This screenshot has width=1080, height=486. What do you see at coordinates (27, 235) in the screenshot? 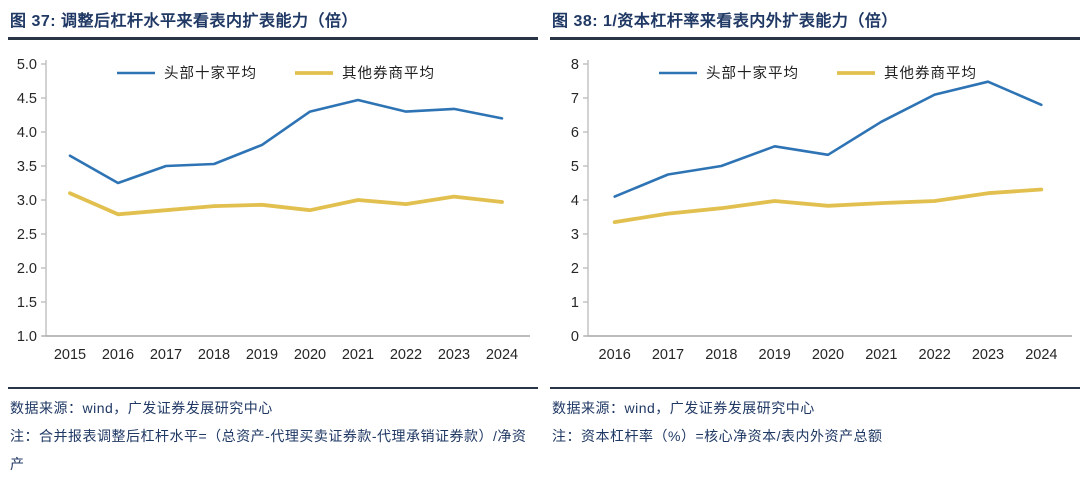
I see `y-tick-label: 2.5` at bounding box center [27, 235].